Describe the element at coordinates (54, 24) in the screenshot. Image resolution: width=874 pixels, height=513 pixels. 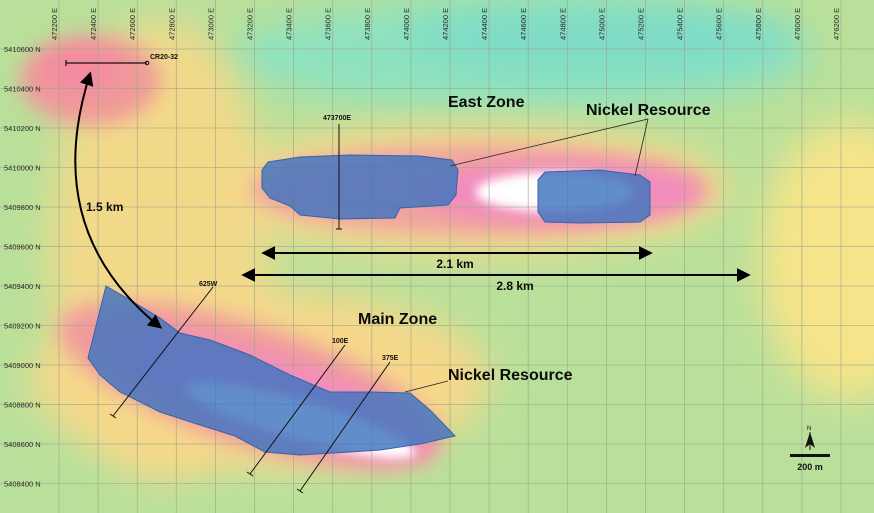
I see `easting-tick-label: 472200 E` at that location.